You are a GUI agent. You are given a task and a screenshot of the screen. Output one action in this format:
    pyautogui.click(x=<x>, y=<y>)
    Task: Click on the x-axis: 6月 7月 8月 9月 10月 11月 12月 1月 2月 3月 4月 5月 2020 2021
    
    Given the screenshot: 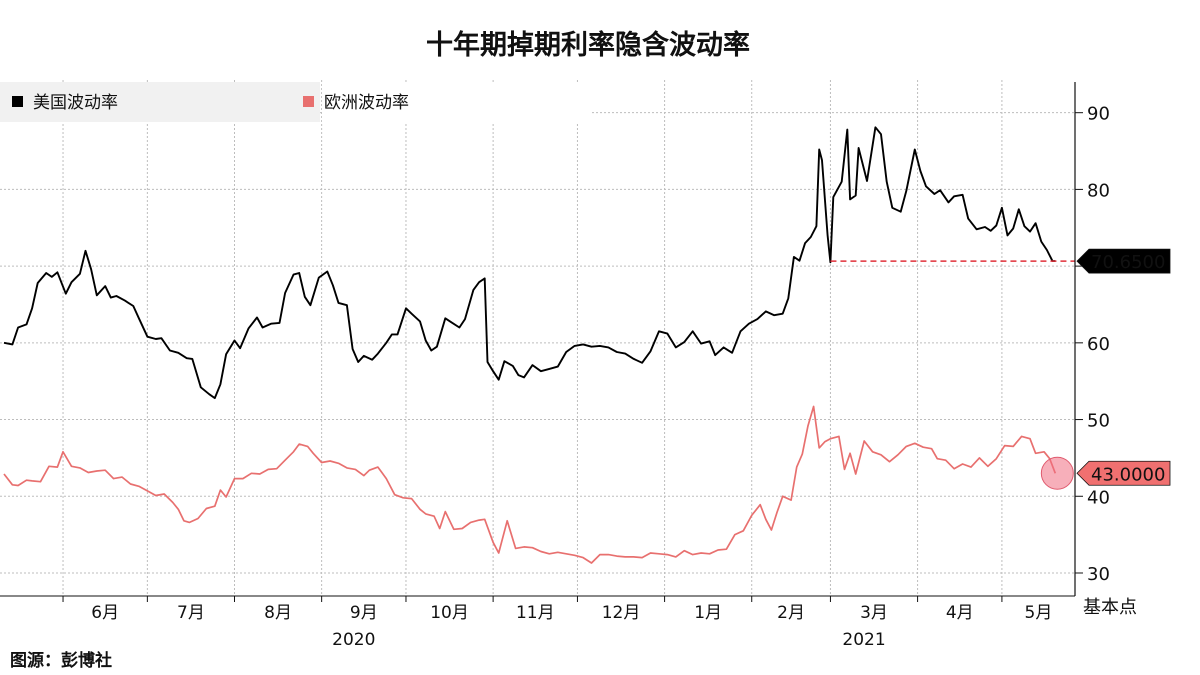 What is the action you would take?
    pyautogui.click(x=537, y=622)
    